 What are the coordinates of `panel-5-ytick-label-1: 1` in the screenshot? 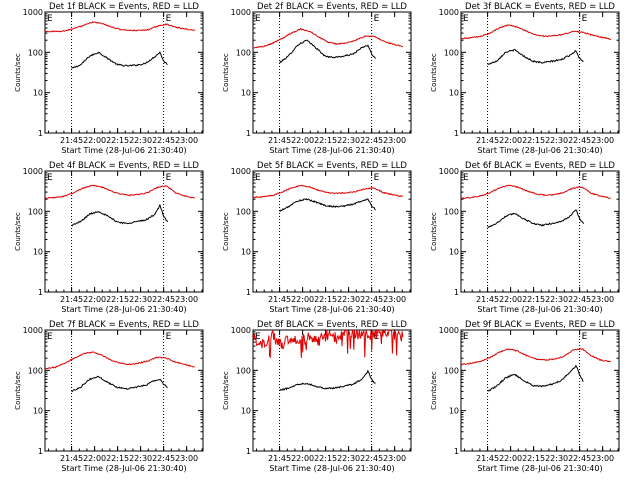 It's located at (248, 292).